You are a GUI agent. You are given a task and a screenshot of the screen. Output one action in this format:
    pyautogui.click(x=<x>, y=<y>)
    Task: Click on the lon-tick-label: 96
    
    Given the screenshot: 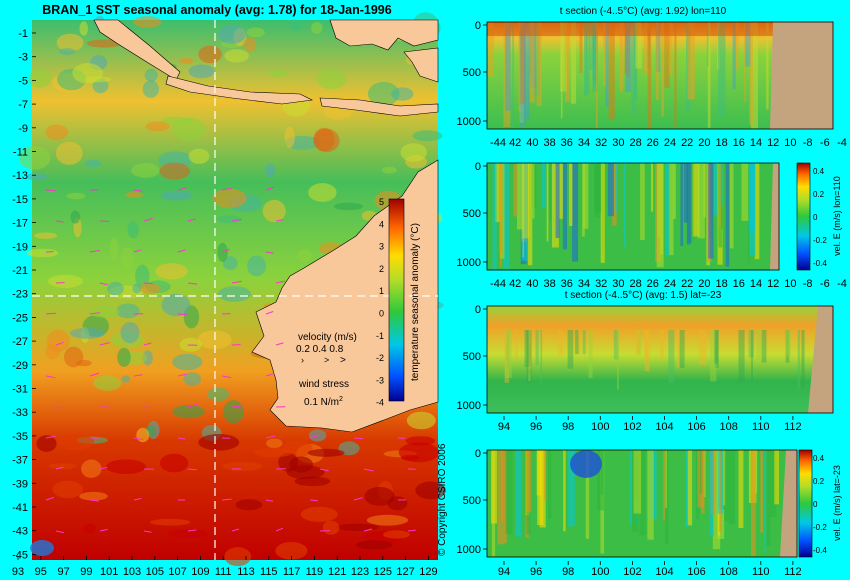 What is the action you would take?
    pyautogui.click(x=536, y=427)
    